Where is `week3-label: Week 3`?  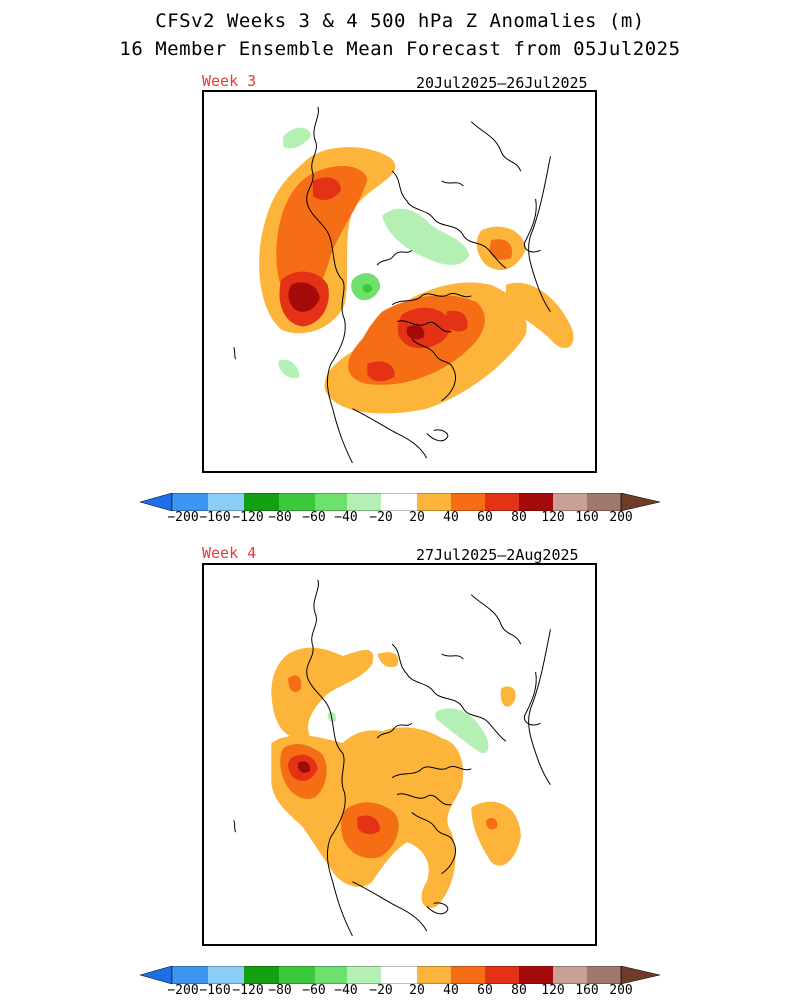 week3-label: Week 3 is located at coordinates (229, 81).